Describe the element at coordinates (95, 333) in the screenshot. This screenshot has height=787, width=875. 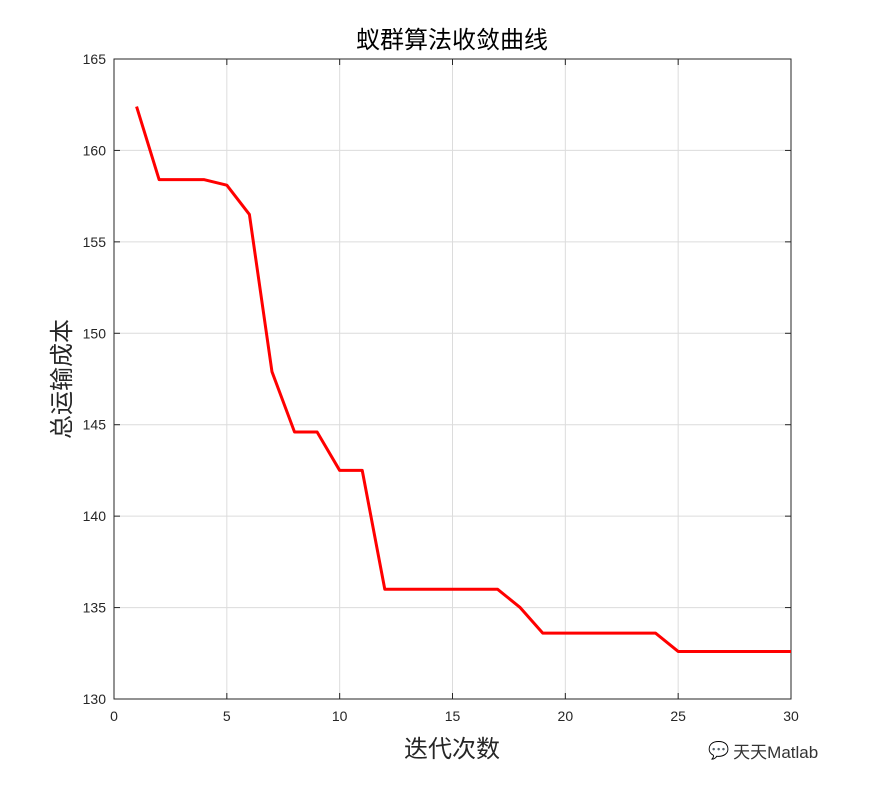
I see `y-tick-label: 150` at that location.